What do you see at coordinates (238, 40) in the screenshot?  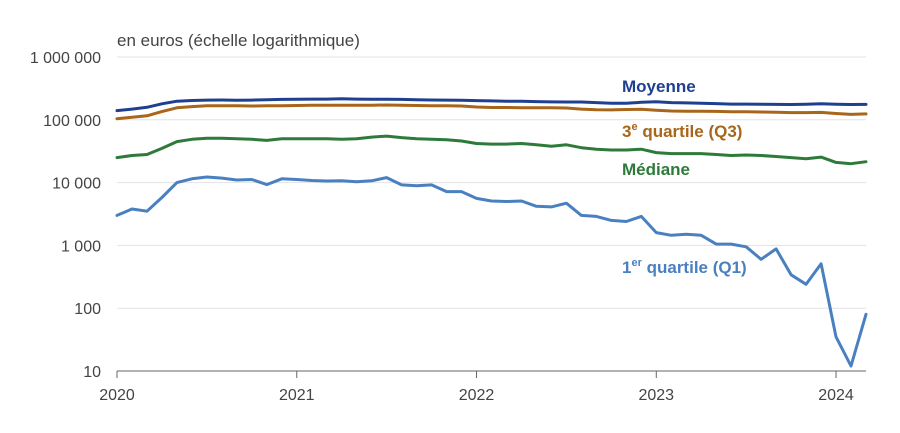 I see `unit-label: en euros (échelle logarithmique)` at bounding box center [238, 40].